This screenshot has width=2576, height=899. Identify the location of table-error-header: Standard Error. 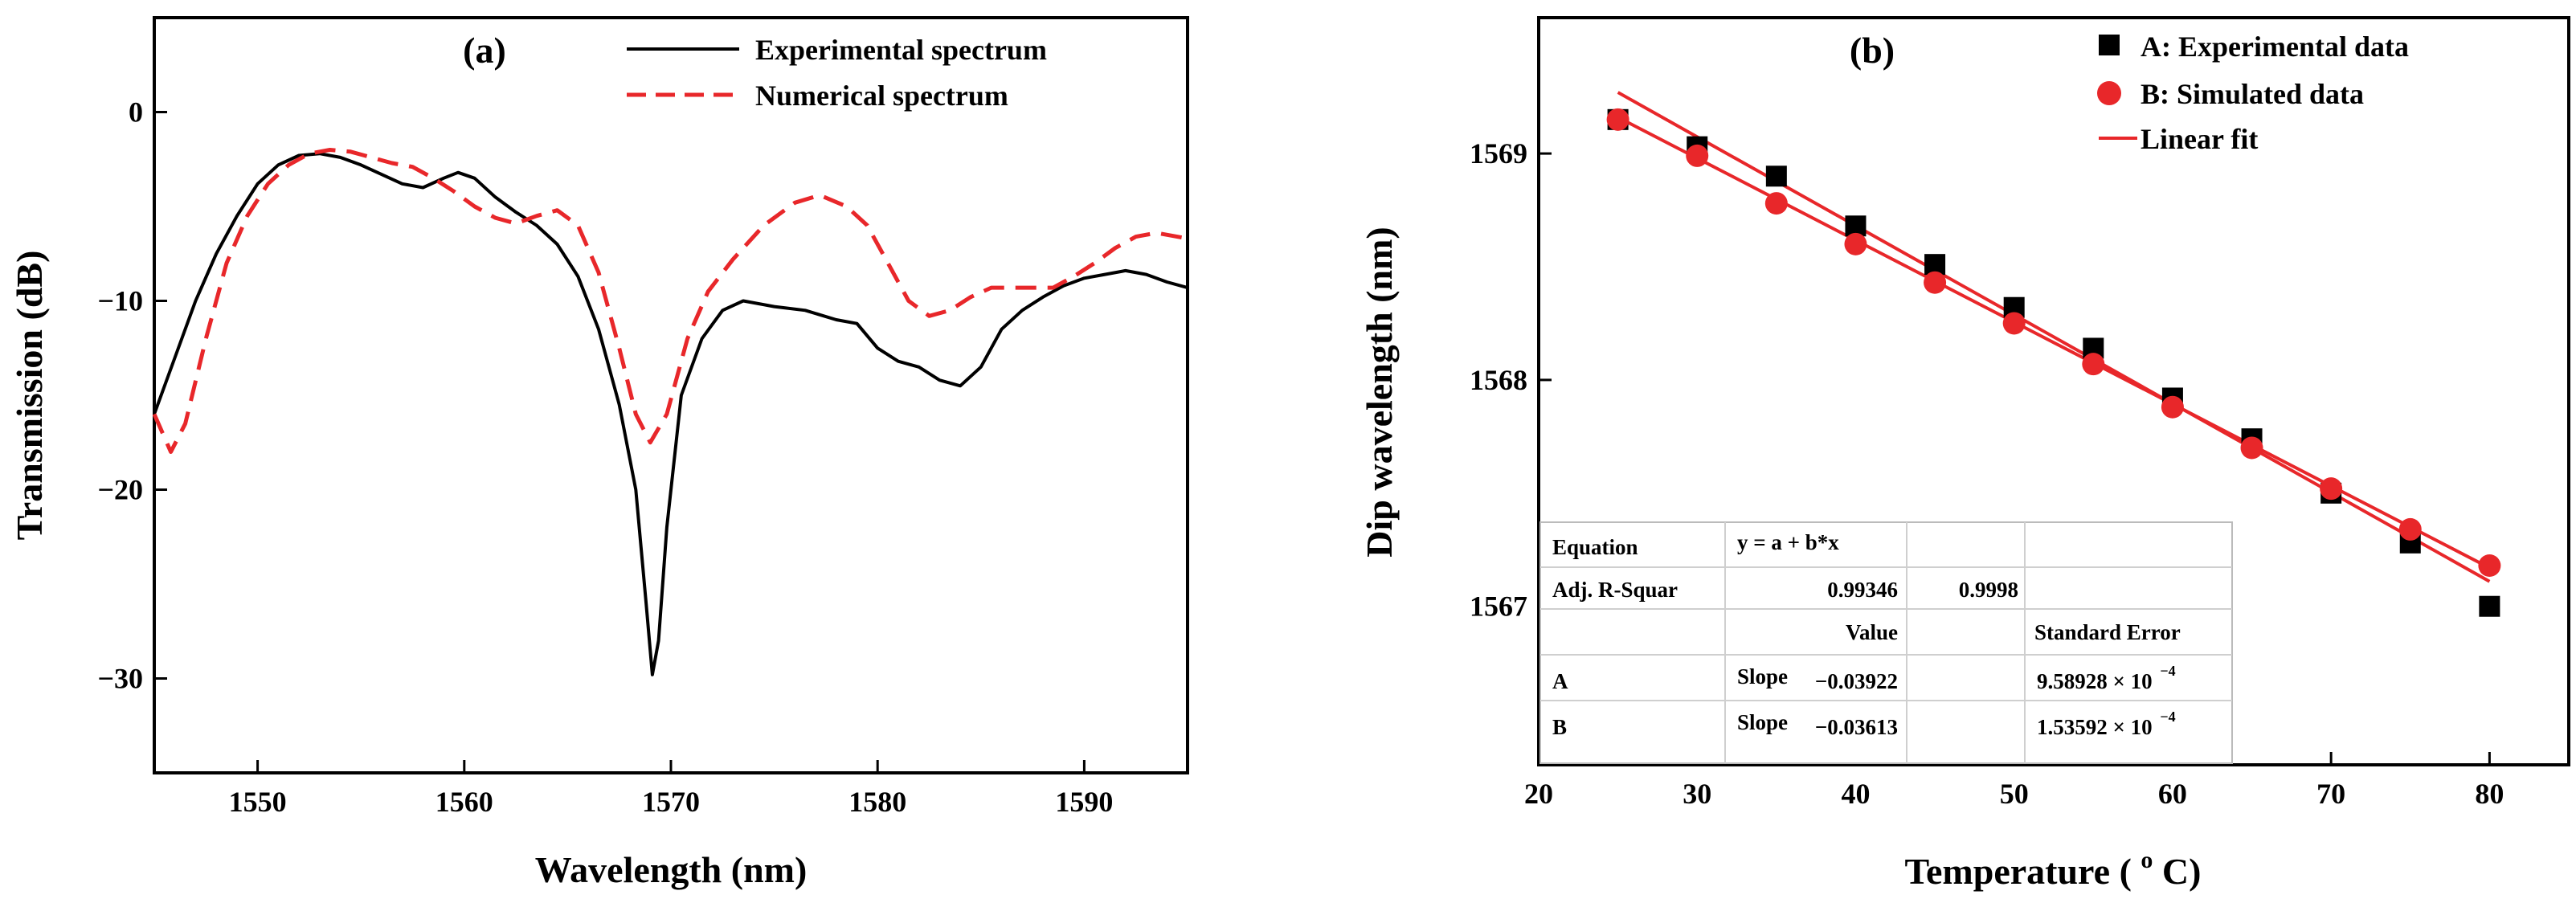
(2107, 632).